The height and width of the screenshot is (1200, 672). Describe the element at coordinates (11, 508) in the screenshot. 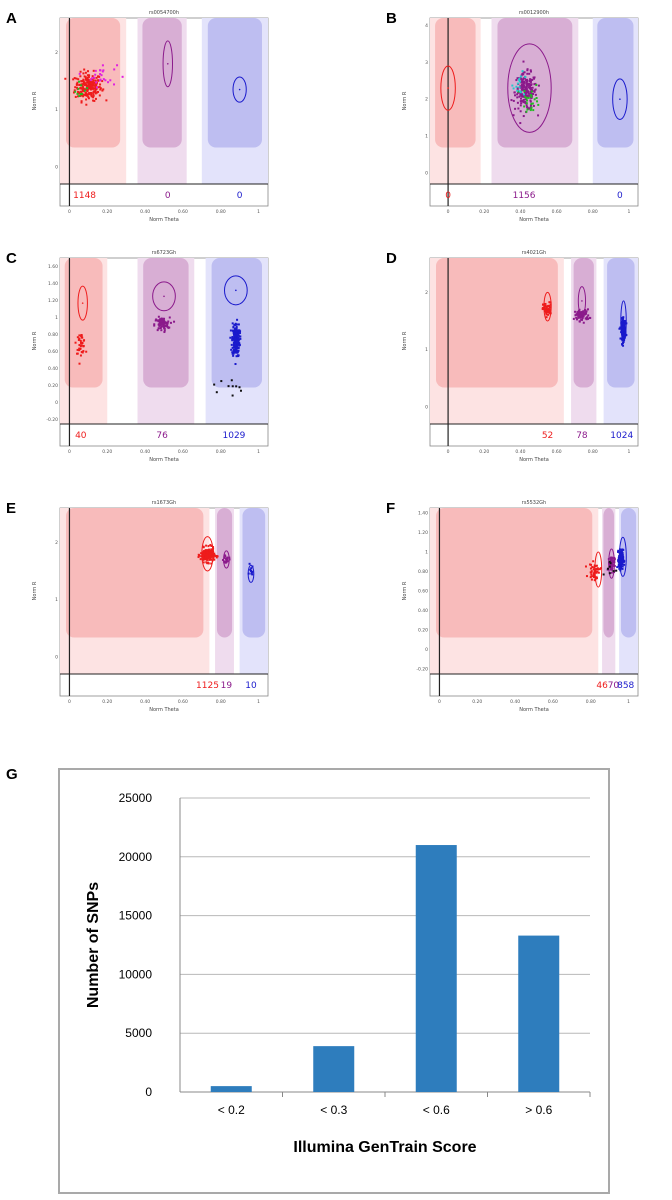

I see `panel-label-e: E` at that location.